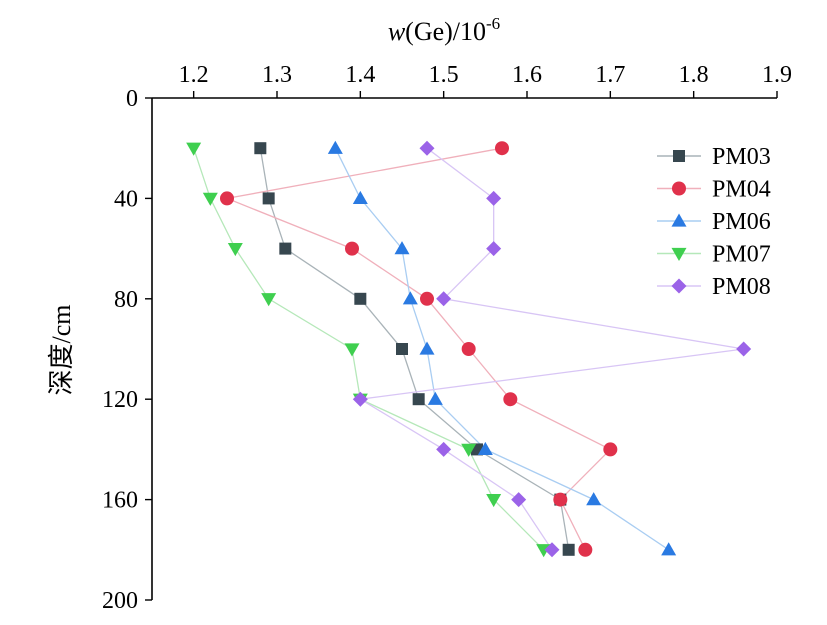  Describe the element at coordinates (61, 350) in the screenshot. I see `y-axis-title: 深度/cm` at that location.